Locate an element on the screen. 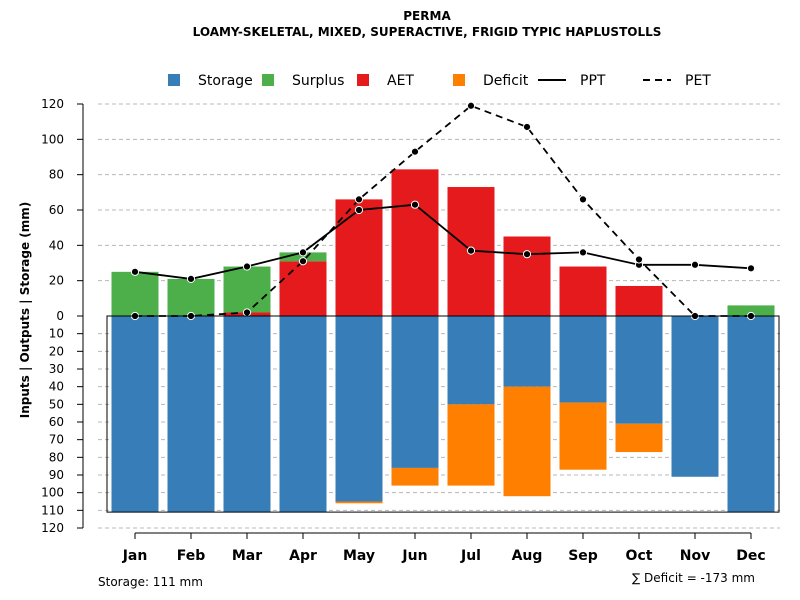  y-tick-label: 0 is located at coordinates (60, 316).